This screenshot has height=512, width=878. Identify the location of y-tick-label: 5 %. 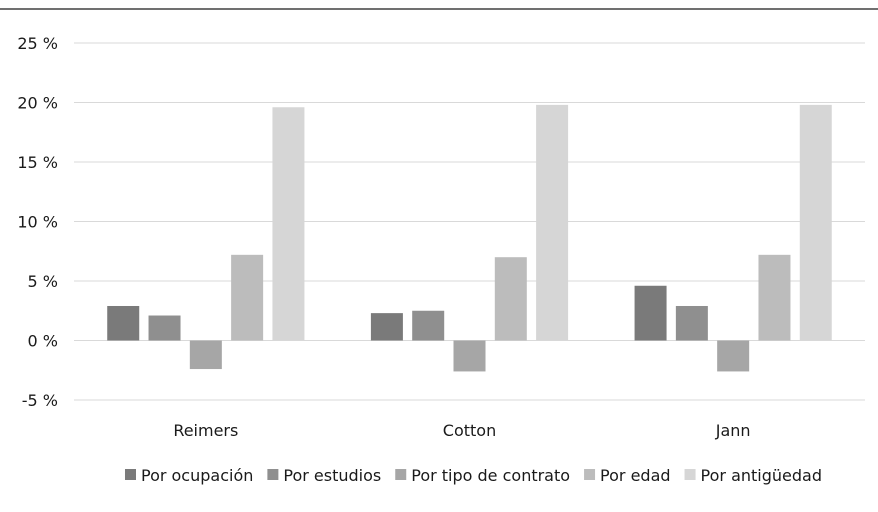
(43, 281).